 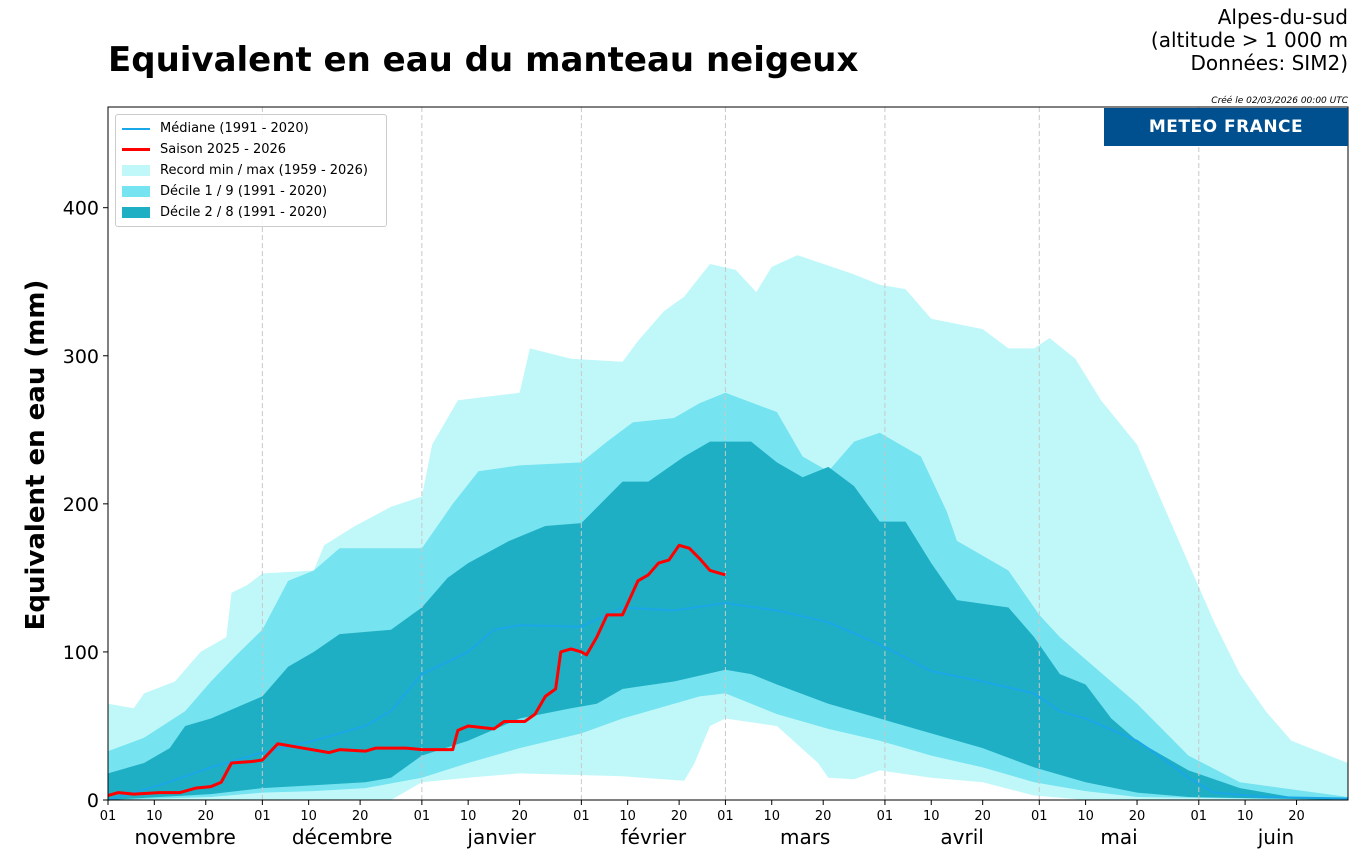 What do you see at coordinates (244, 212) in the screenshot?
I see `legend-label: Décile 2 / 8 (1991 - 2020)` at bounding box center [244, 212].